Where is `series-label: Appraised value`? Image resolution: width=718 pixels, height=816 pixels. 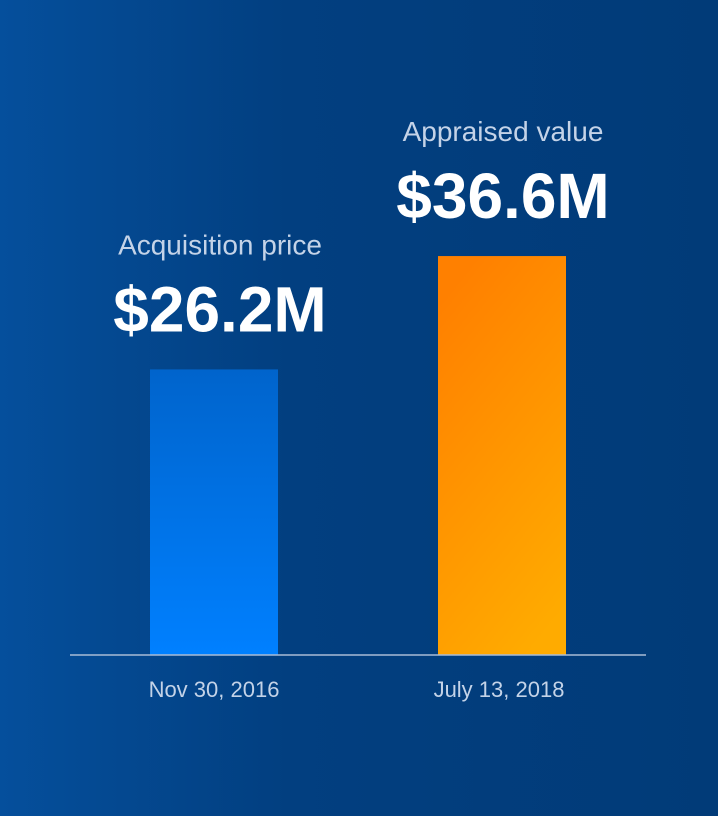 series-label: Appraised value is located at coordinates (503, 131).